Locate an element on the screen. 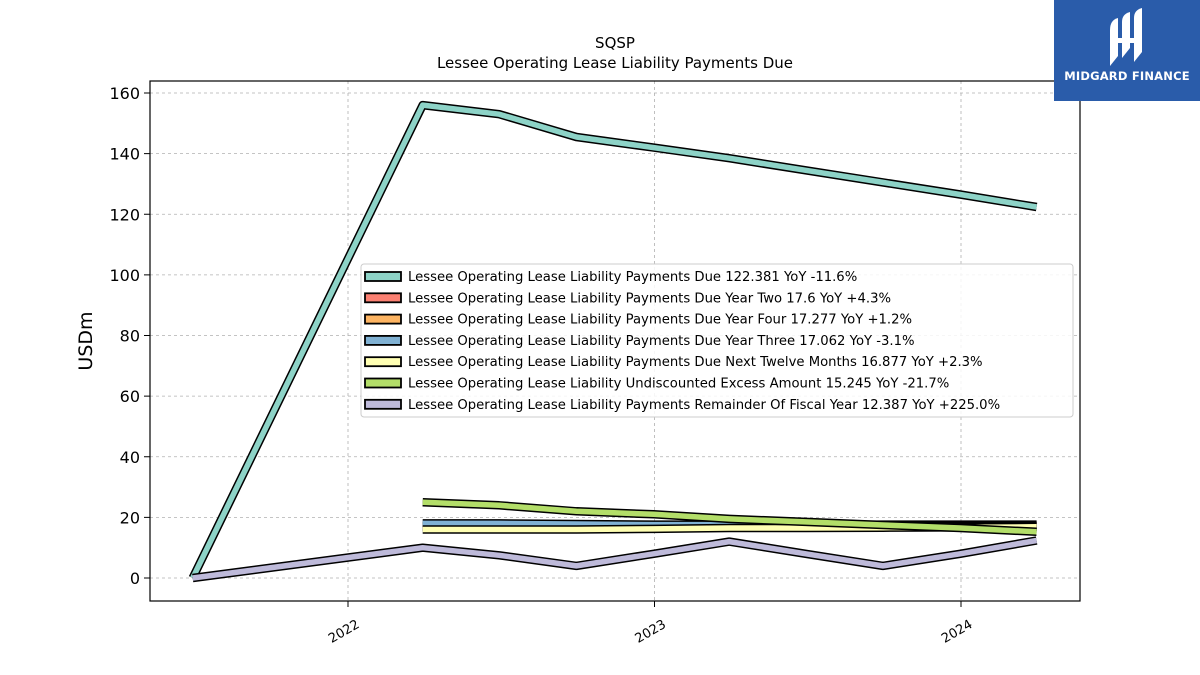 Image resolution: width=1200 pixels, height=675 pixels. logo-mark-icon is located at coordinates (1126, 37).